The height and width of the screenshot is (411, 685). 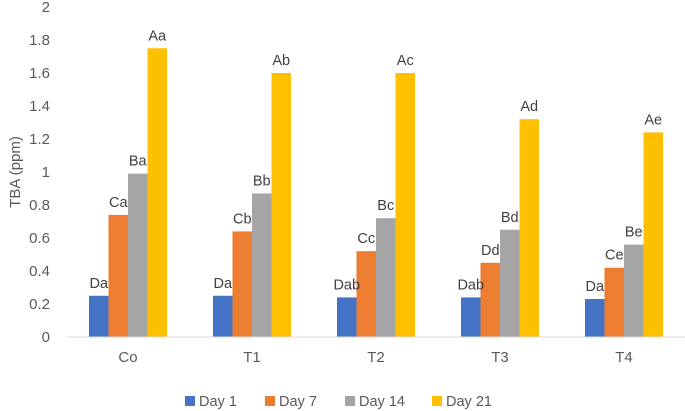 I want to click on bar-day-21-t2, so click(x=405, y=205).